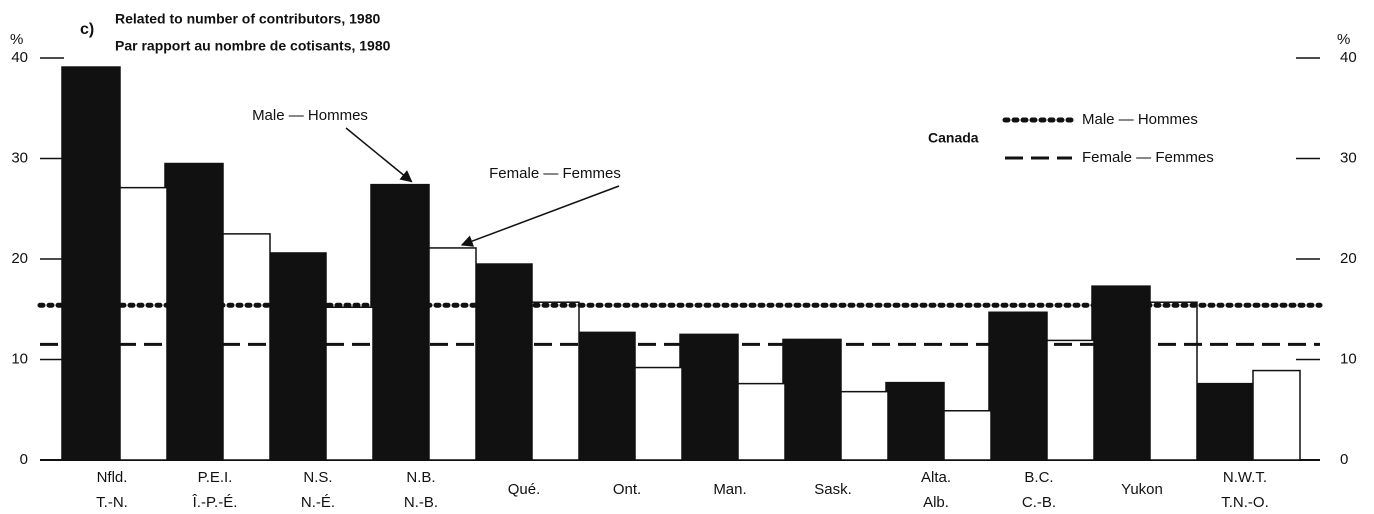 Image resolution: width=1374 pixels, height=514 pixels. Describe the element at coordinates (19, 157) in the screenshot. I see `y-tick-label: 30` at that location.